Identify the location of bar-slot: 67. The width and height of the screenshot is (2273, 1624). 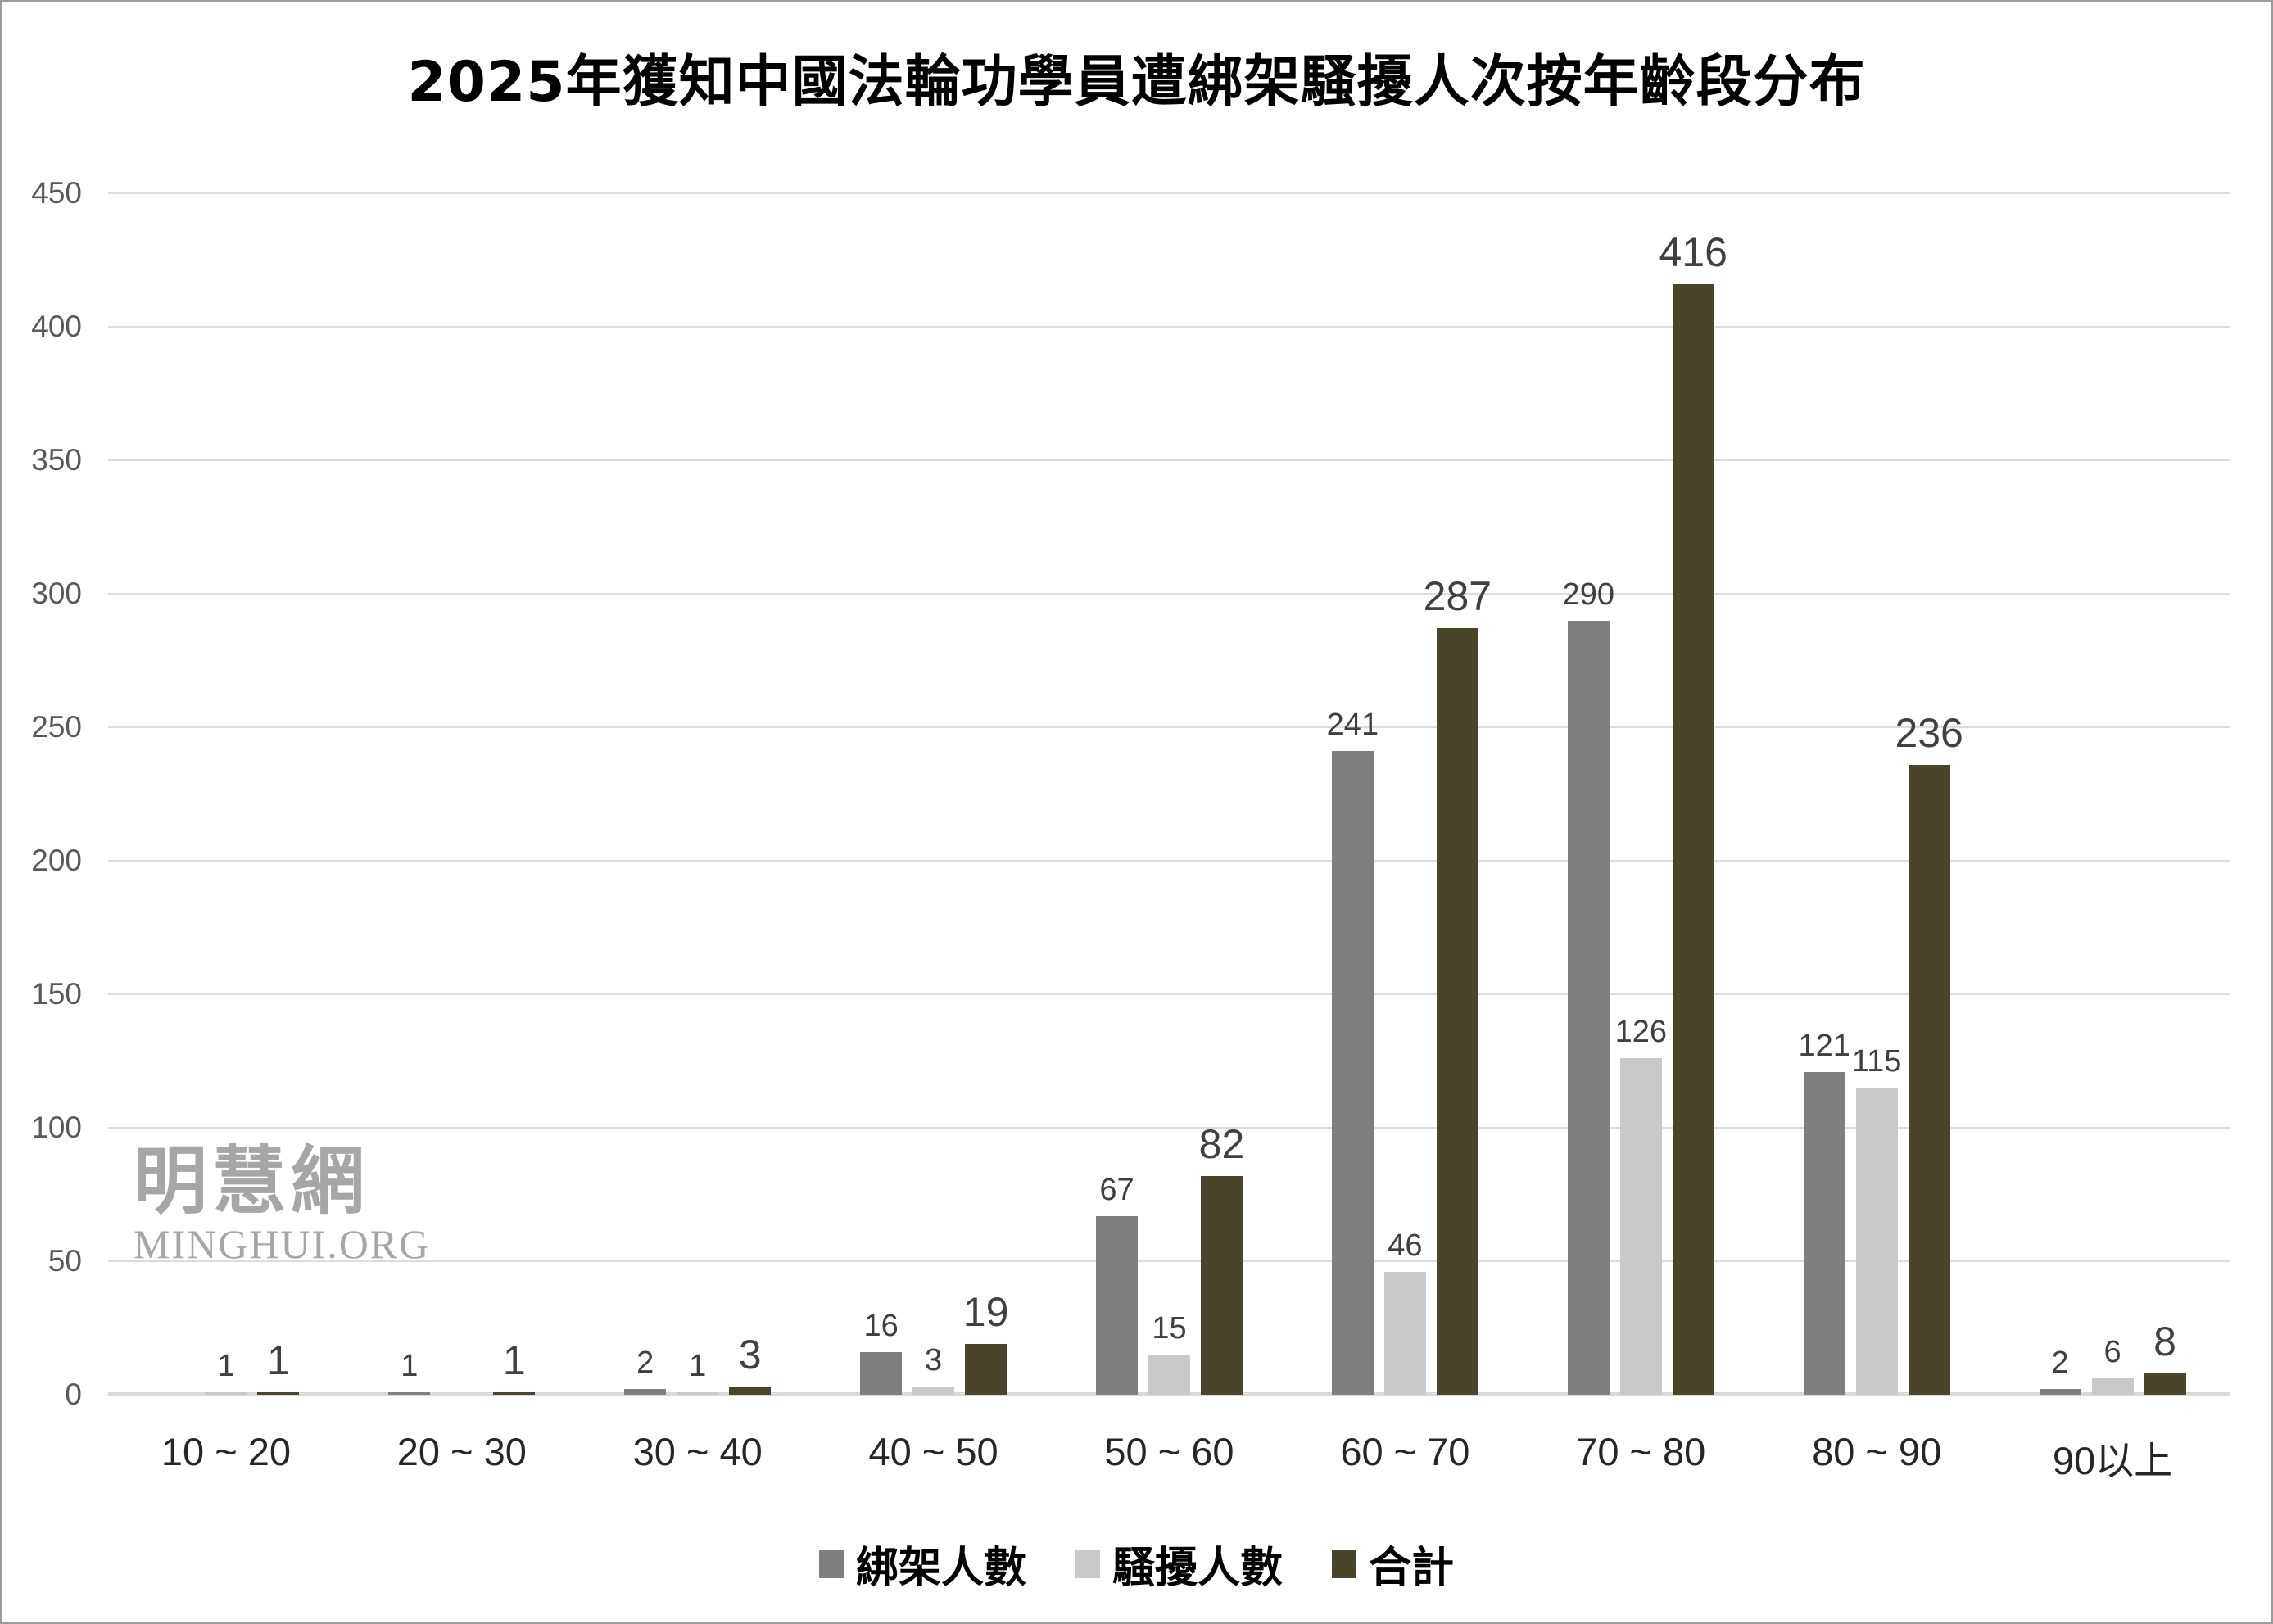
(1116, 794).